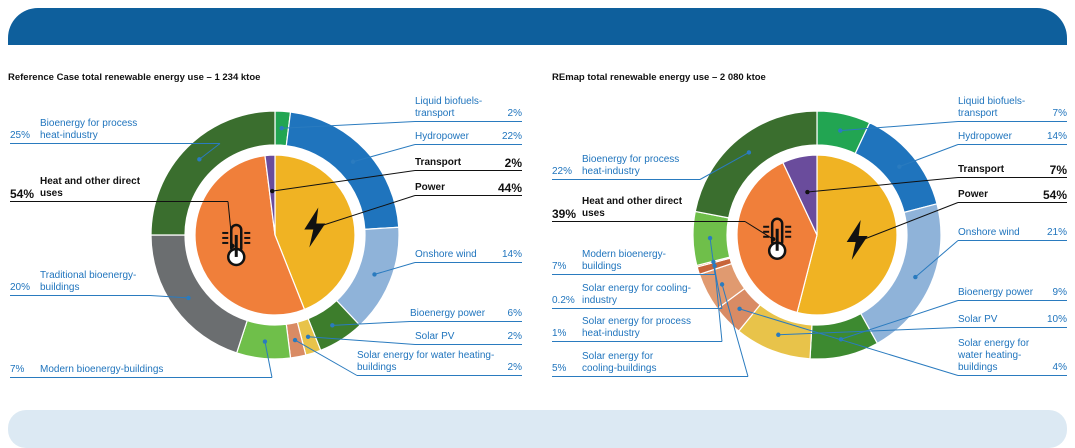  Describe the element at coordinates (88, 281) in the screenshot. I see `category-label: Traditional bioenergy-buildings` at that location.